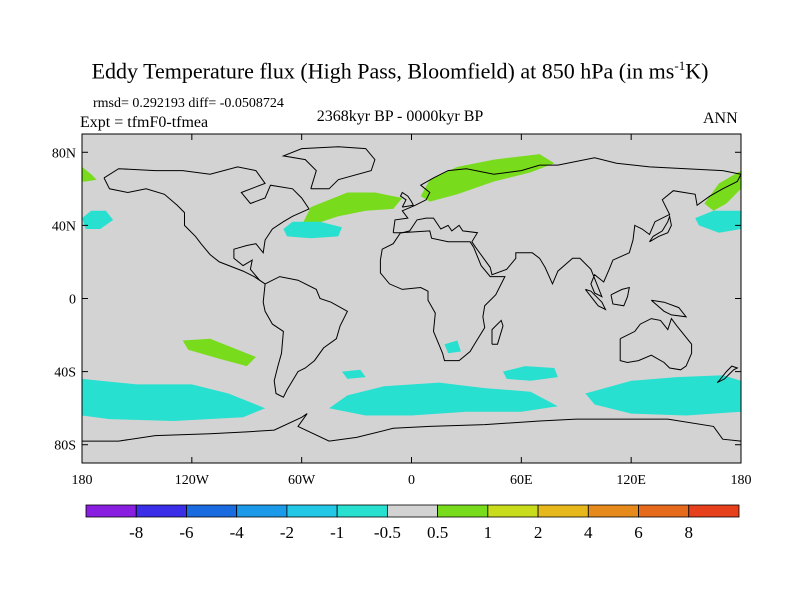 This screenshot has height=600, width=800. What do you see at coordinates (567, 227) in the screenshot?
I see `coast-eurasia` at bounding box center [567, 227].